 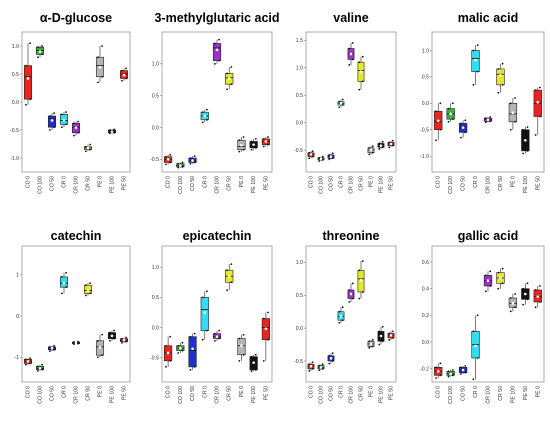 I want to click on panel-frame, so click(x=76, y=314).